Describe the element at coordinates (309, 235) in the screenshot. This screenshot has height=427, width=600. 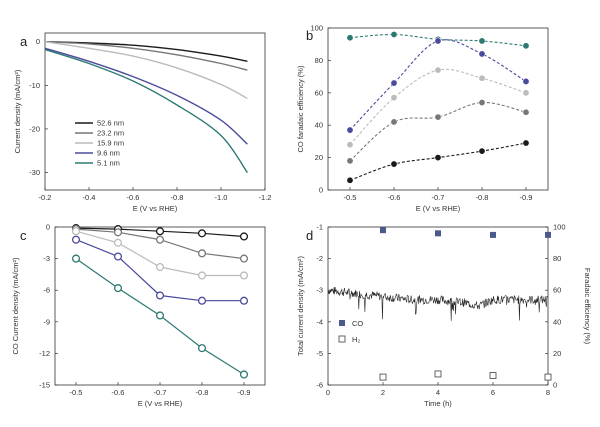
I see `panel-label: d` at that location.